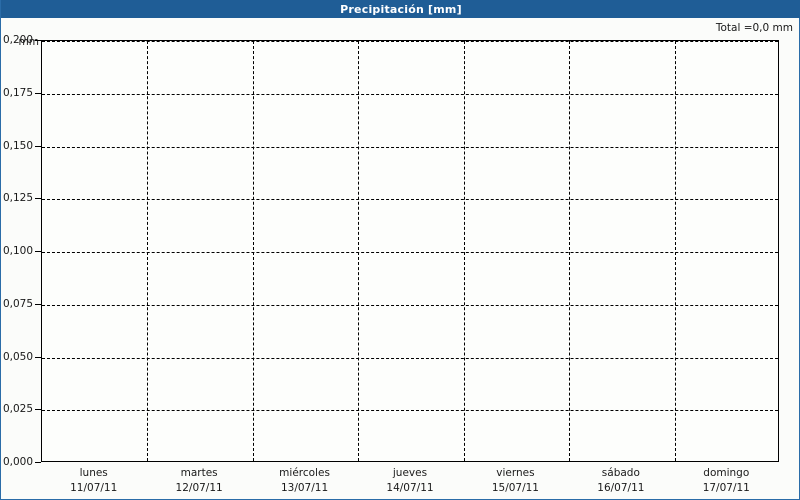 This screenshot has width=800, height=500. I want to click on y-axis-label: 0,200, so click(17, 40).